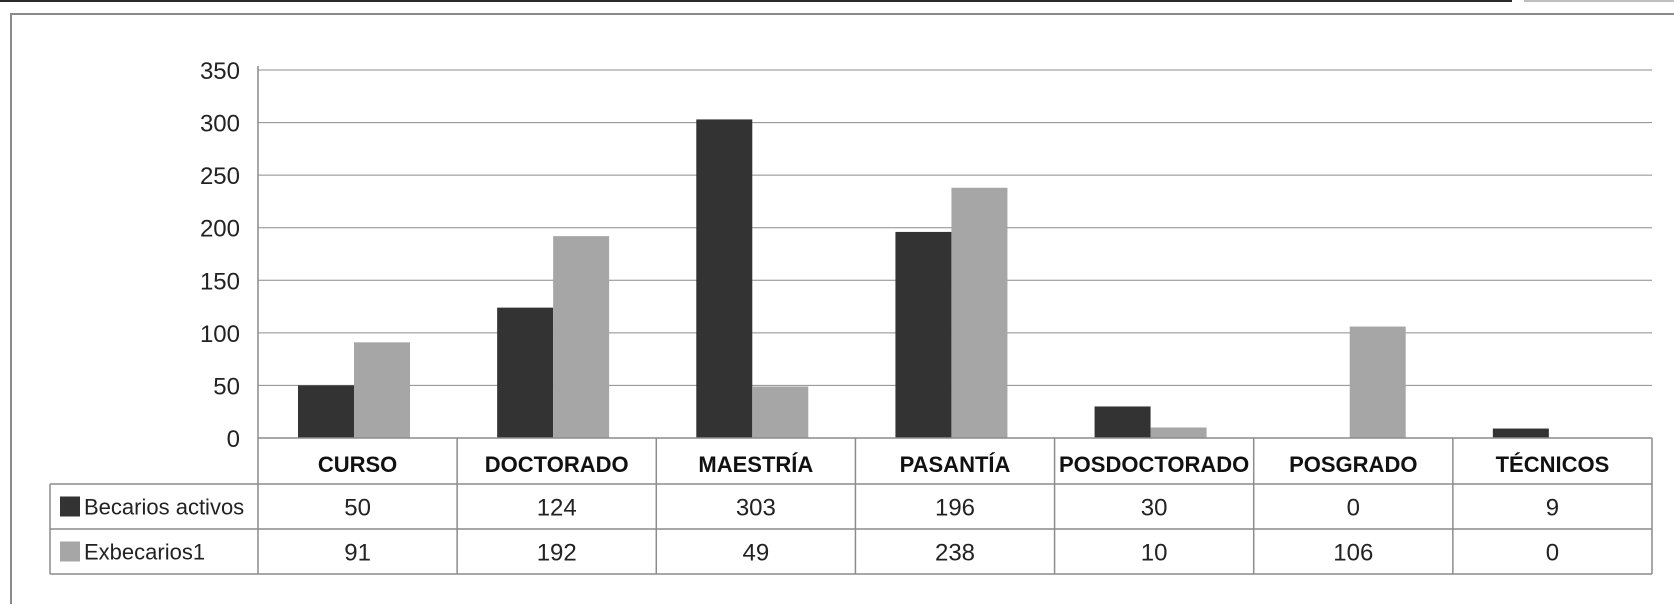 The height and width of the screenshot is (609, 1674). I want to click on data-label: 10, so click(1154, 553).